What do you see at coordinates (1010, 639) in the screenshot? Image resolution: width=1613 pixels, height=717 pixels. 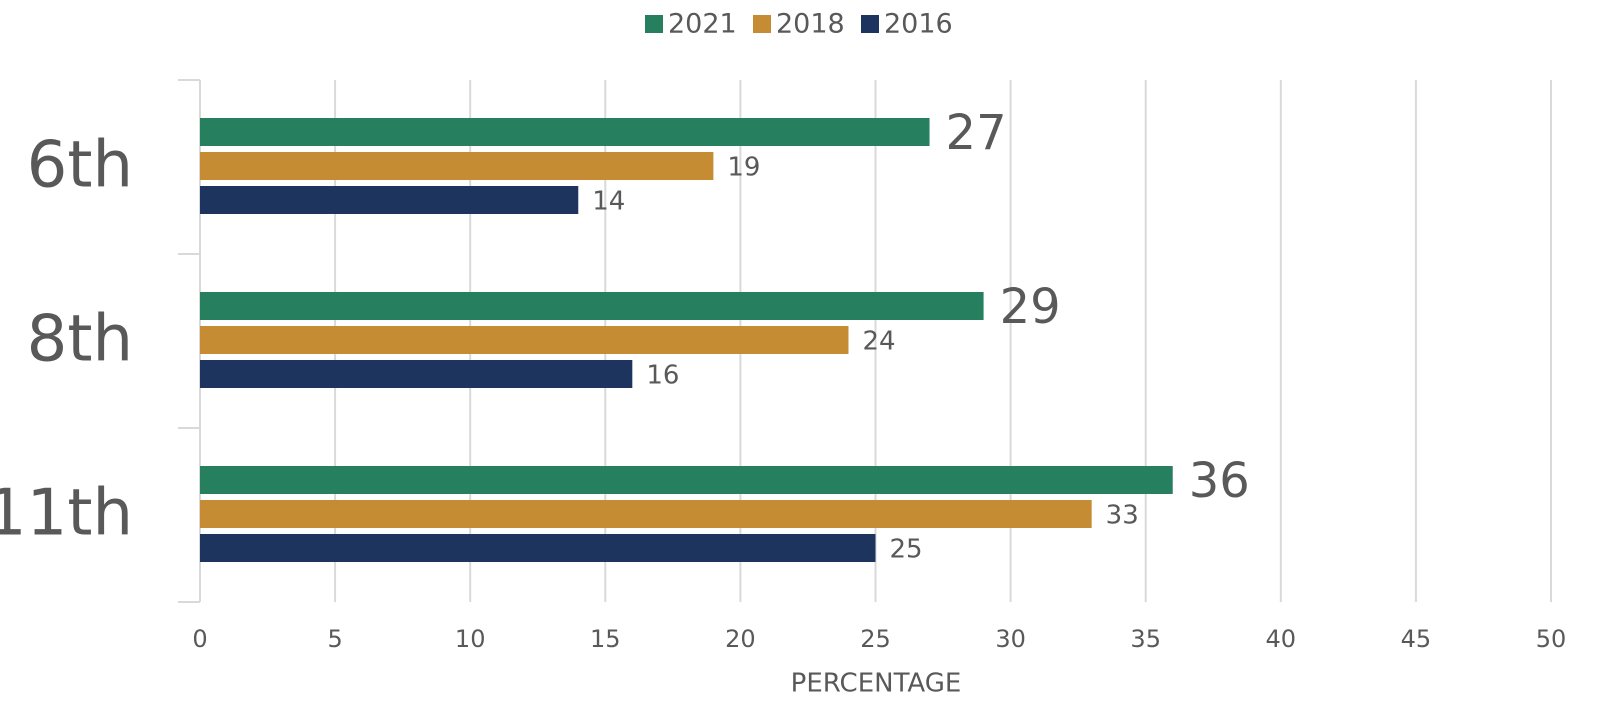 I see `x-tick-label: 30` at bounding box center [1010, 639].